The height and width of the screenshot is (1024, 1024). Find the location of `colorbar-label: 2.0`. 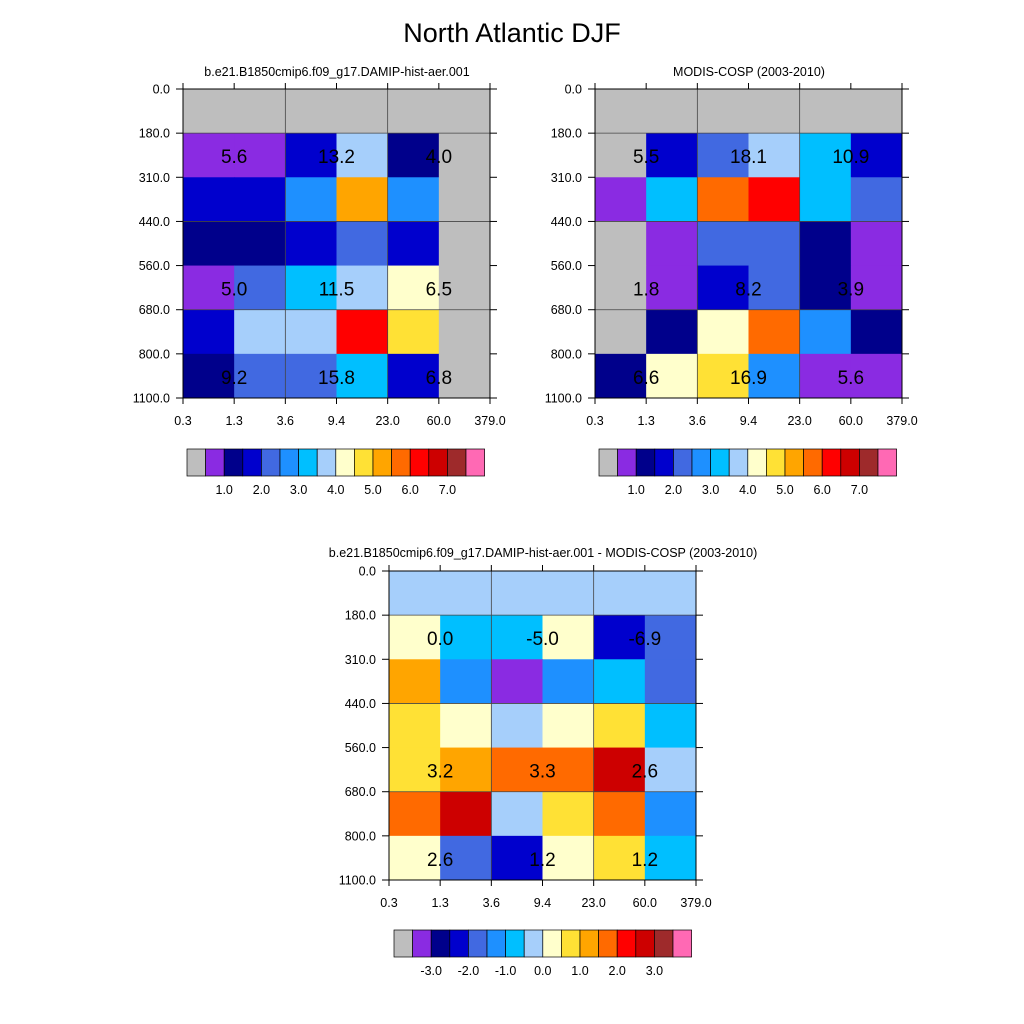

colorbar-label: 2.0 is located at coordinates (617, 971).